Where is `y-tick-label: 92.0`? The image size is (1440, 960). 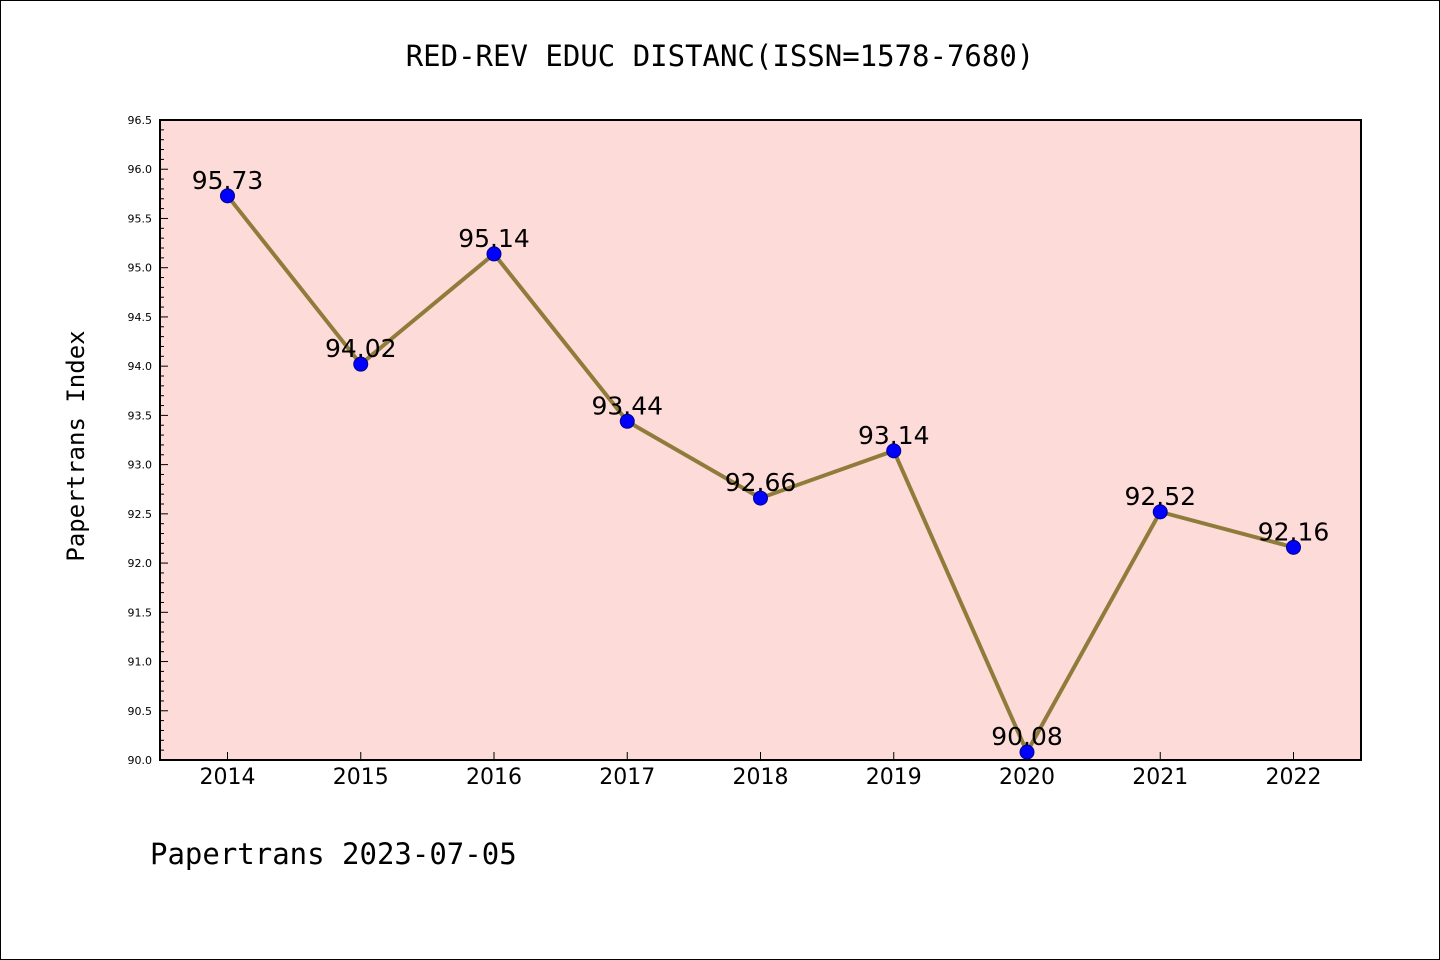 y-tick-label: 92.0 is located at coordinates (140, 563).